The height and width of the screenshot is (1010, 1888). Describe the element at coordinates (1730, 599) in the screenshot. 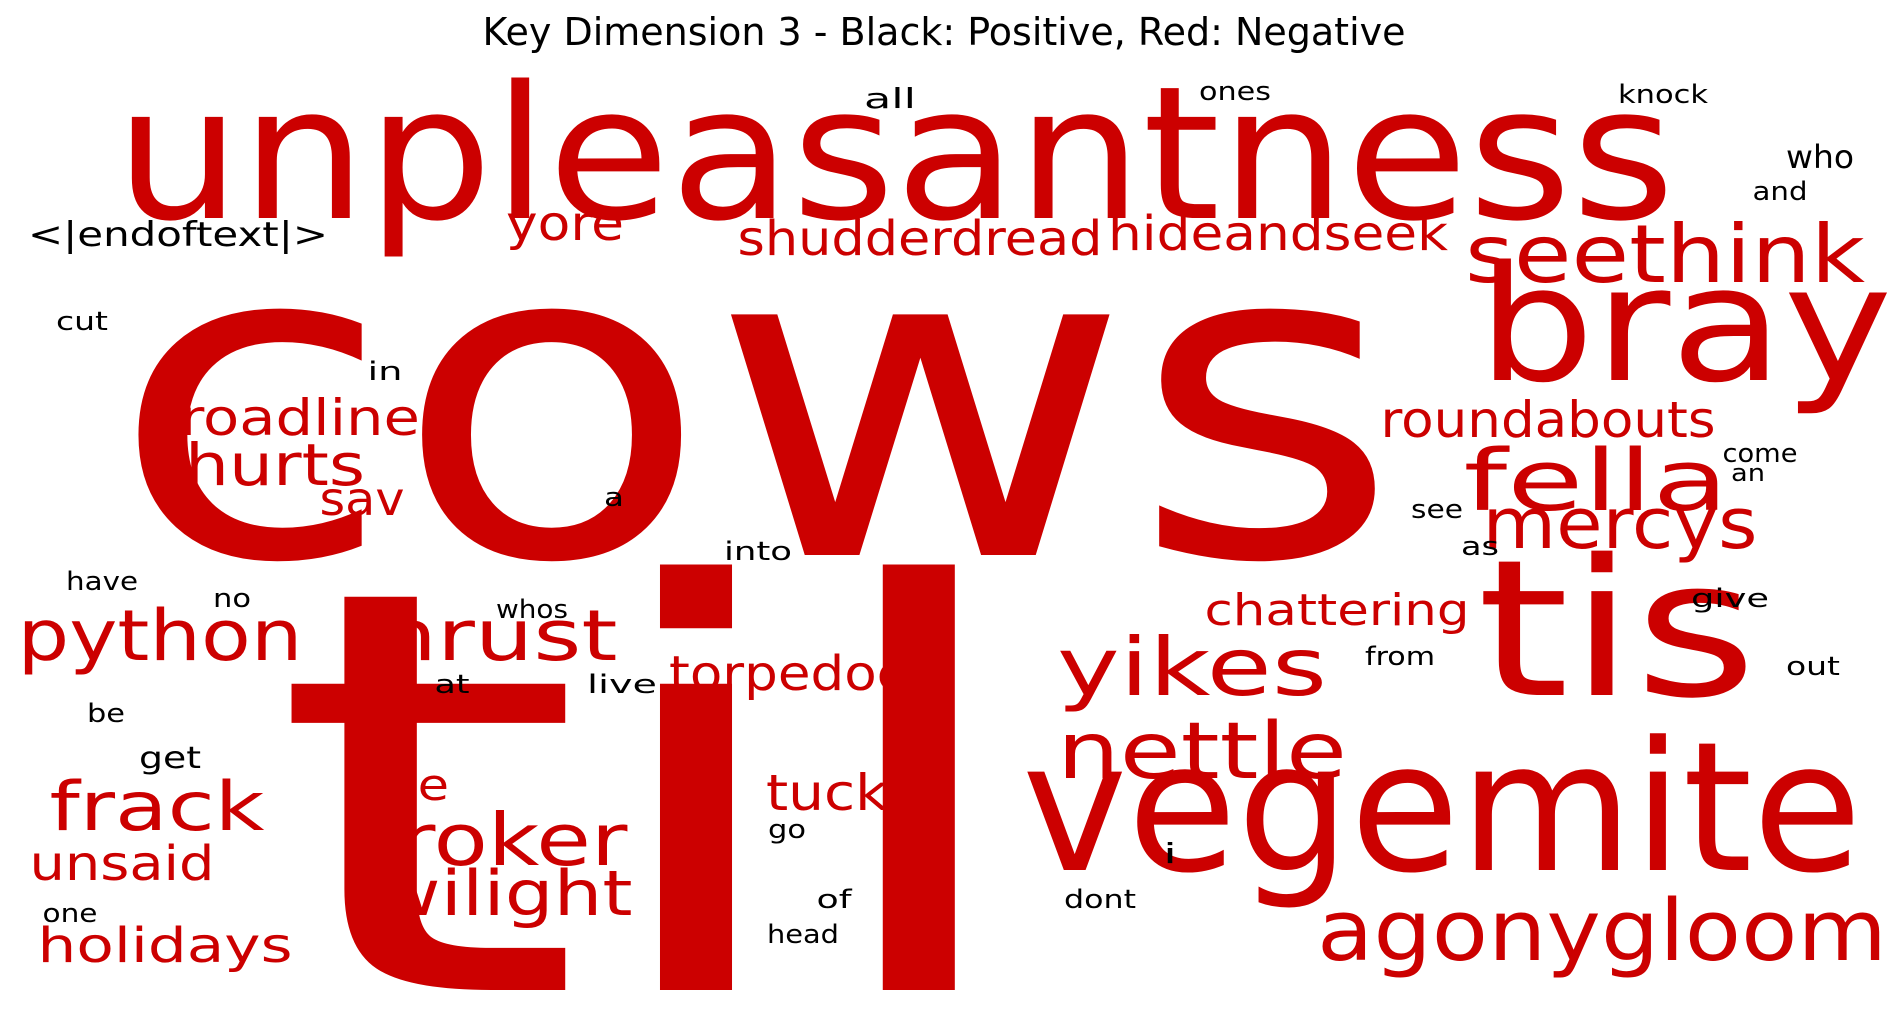

I see `word-give: give` at that location.